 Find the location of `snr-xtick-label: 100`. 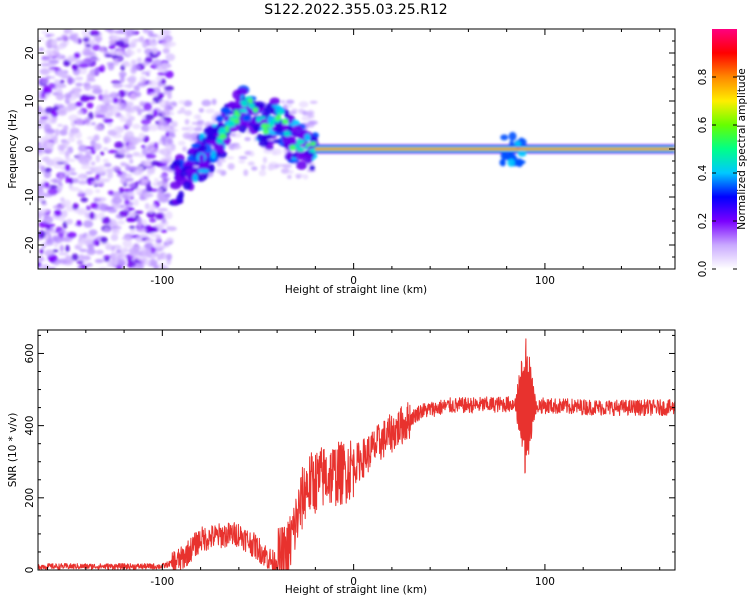

snr-xtick-label: 100 is located at coordinates (545, 582).